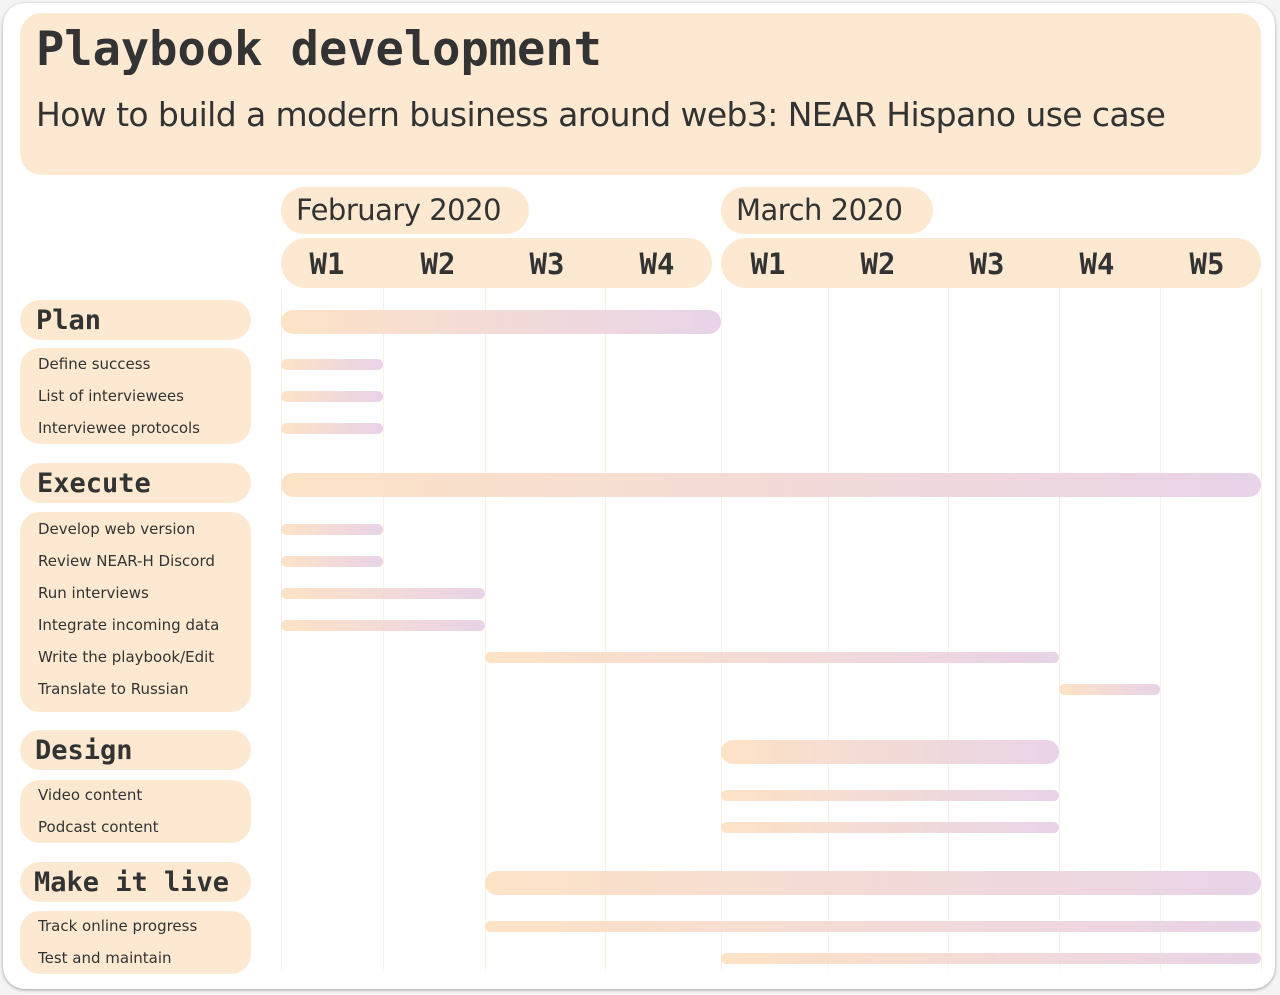 This screenshot has height=995, width=1280. What do you see at coordinates (405, 210) in the screenshot?
I see `month-label: February 2020` at bounding box center [405, 210].